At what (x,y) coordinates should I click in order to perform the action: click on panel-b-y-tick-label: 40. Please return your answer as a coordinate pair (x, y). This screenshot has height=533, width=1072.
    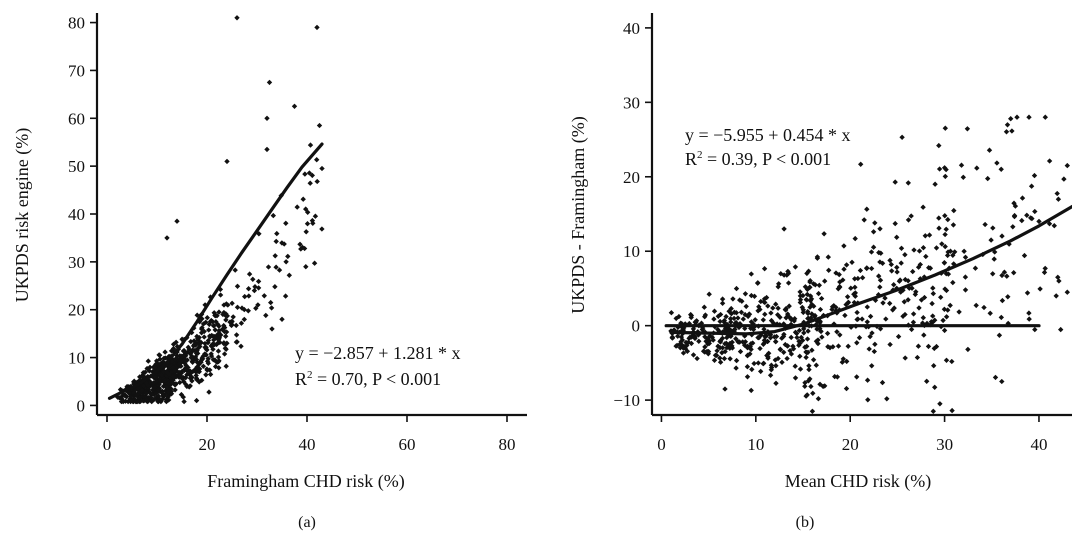
    Looking at the image, I should click on (631, 28).